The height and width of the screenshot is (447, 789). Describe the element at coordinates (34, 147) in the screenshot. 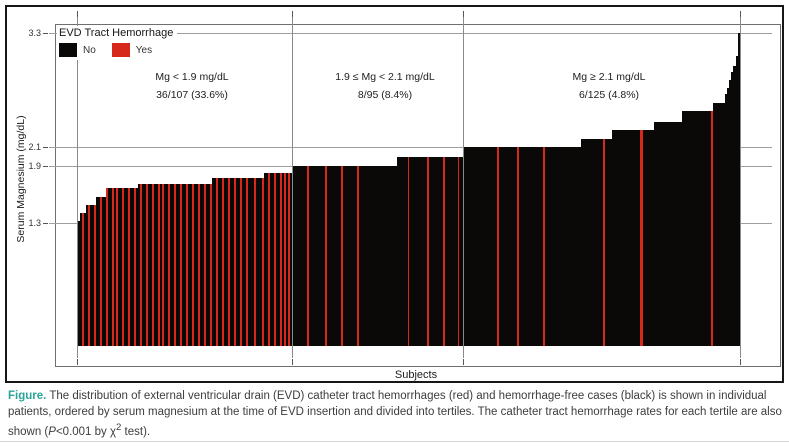

I see `y-tick-label: 2.1` at that location.